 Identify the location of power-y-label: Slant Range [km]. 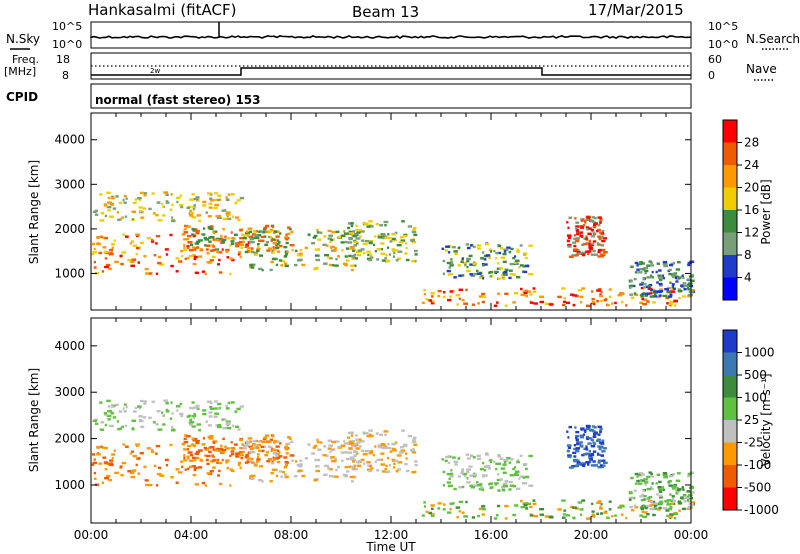
(34, 212).